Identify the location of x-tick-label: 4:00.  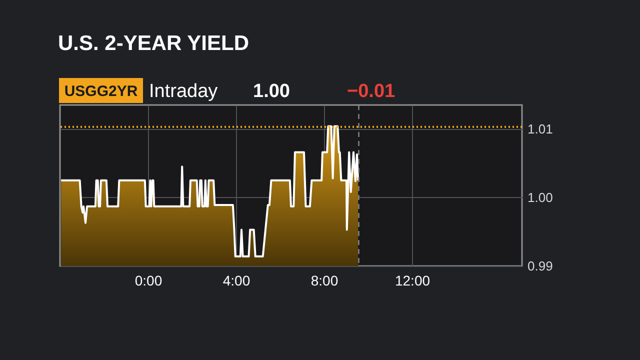
(236, 280).